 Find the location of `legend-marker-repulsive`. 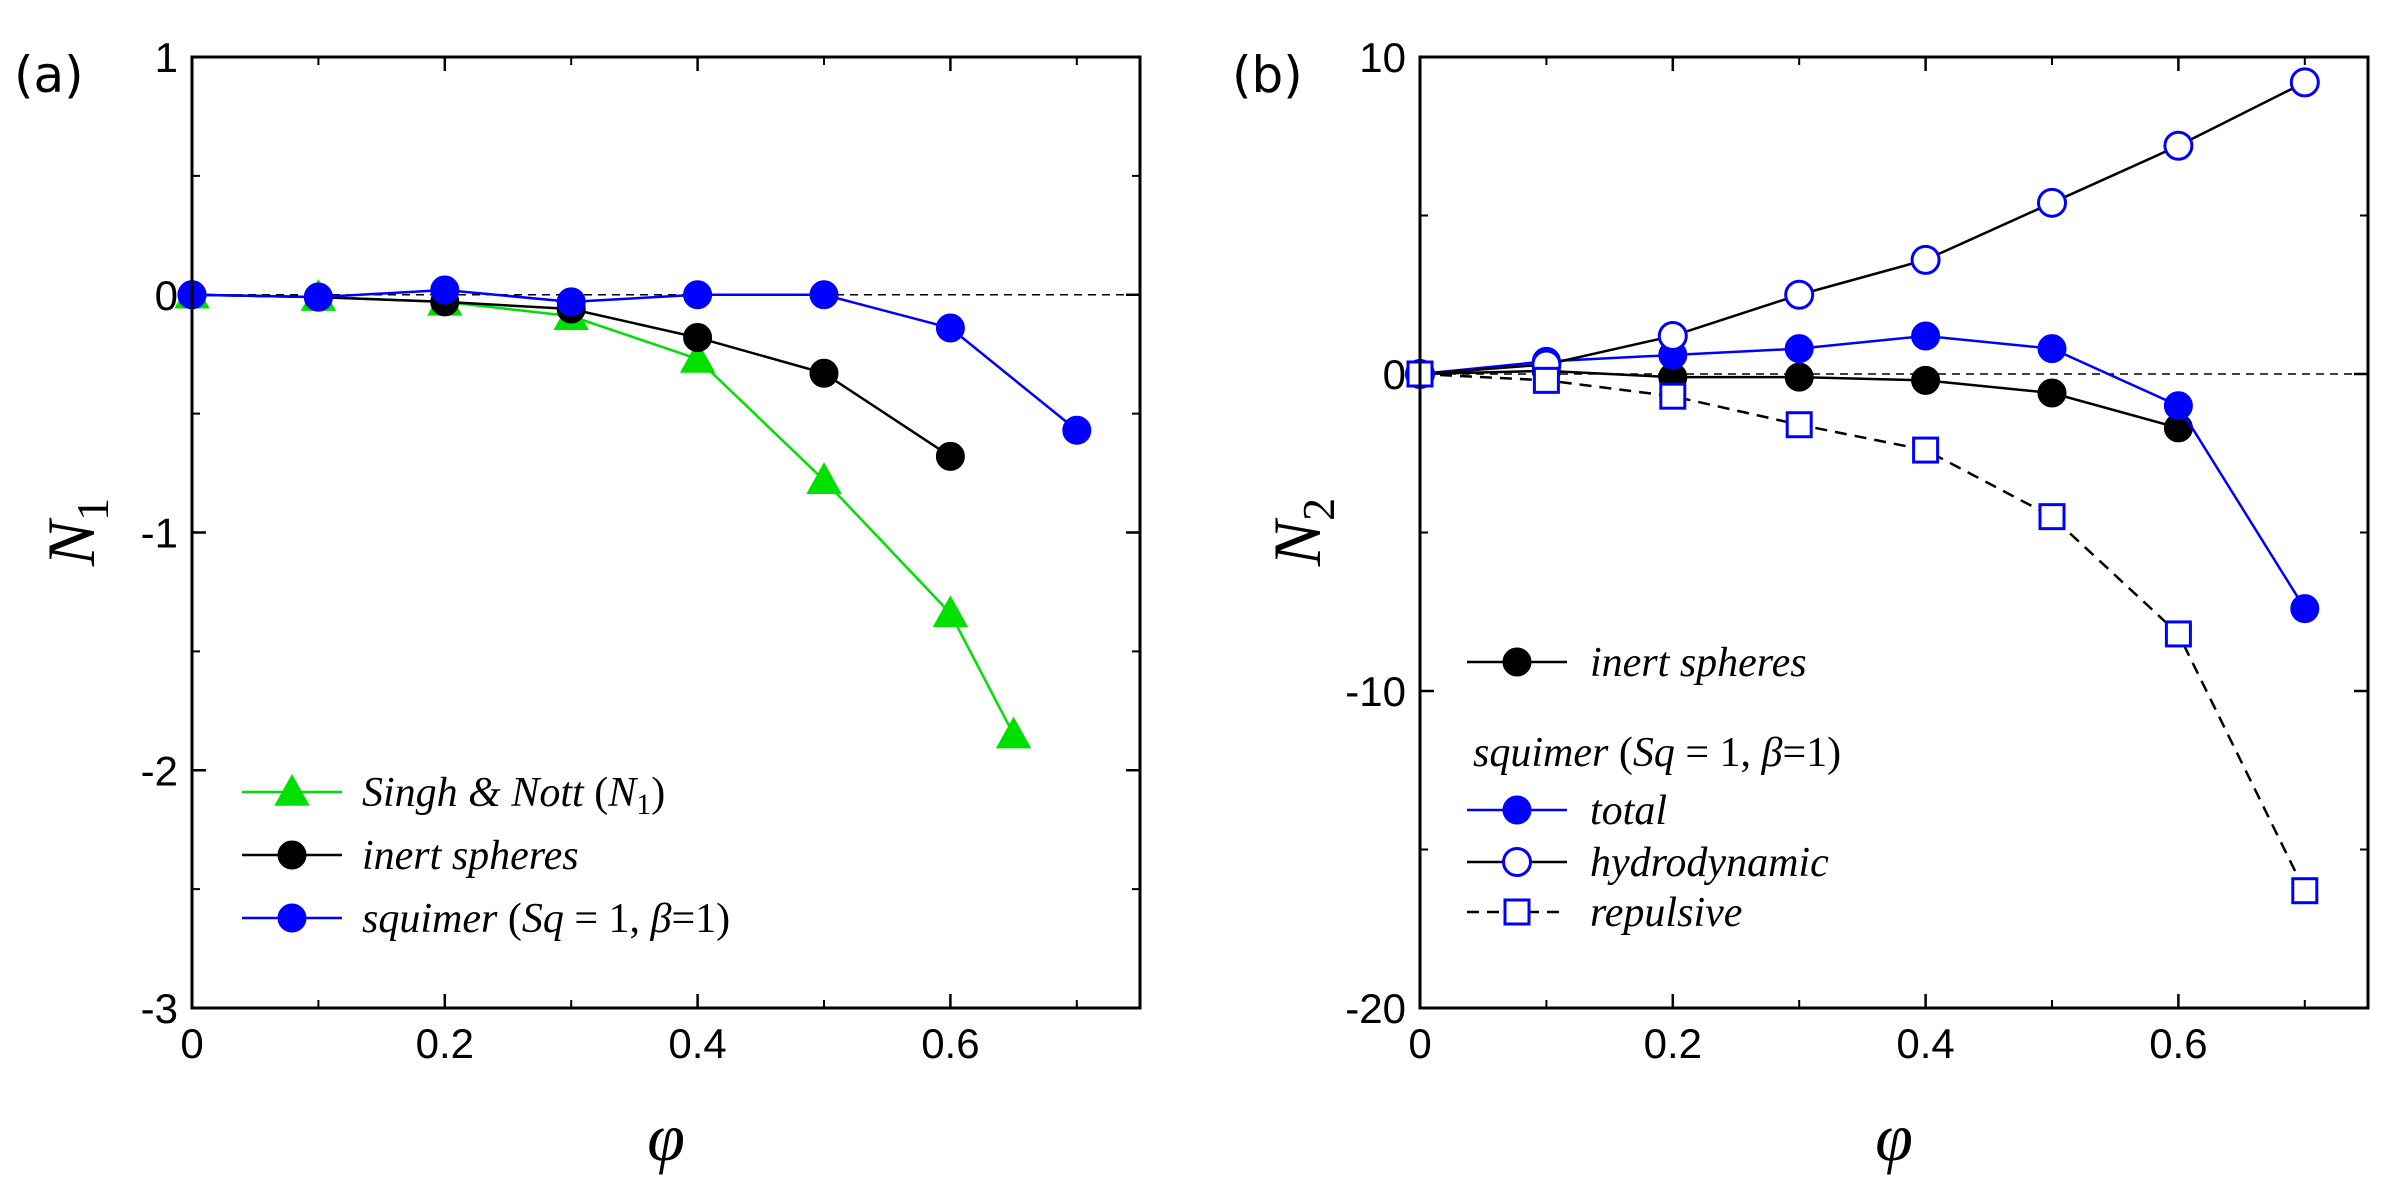

legend-marker-repulsive is located at coordinates (1517, 912).